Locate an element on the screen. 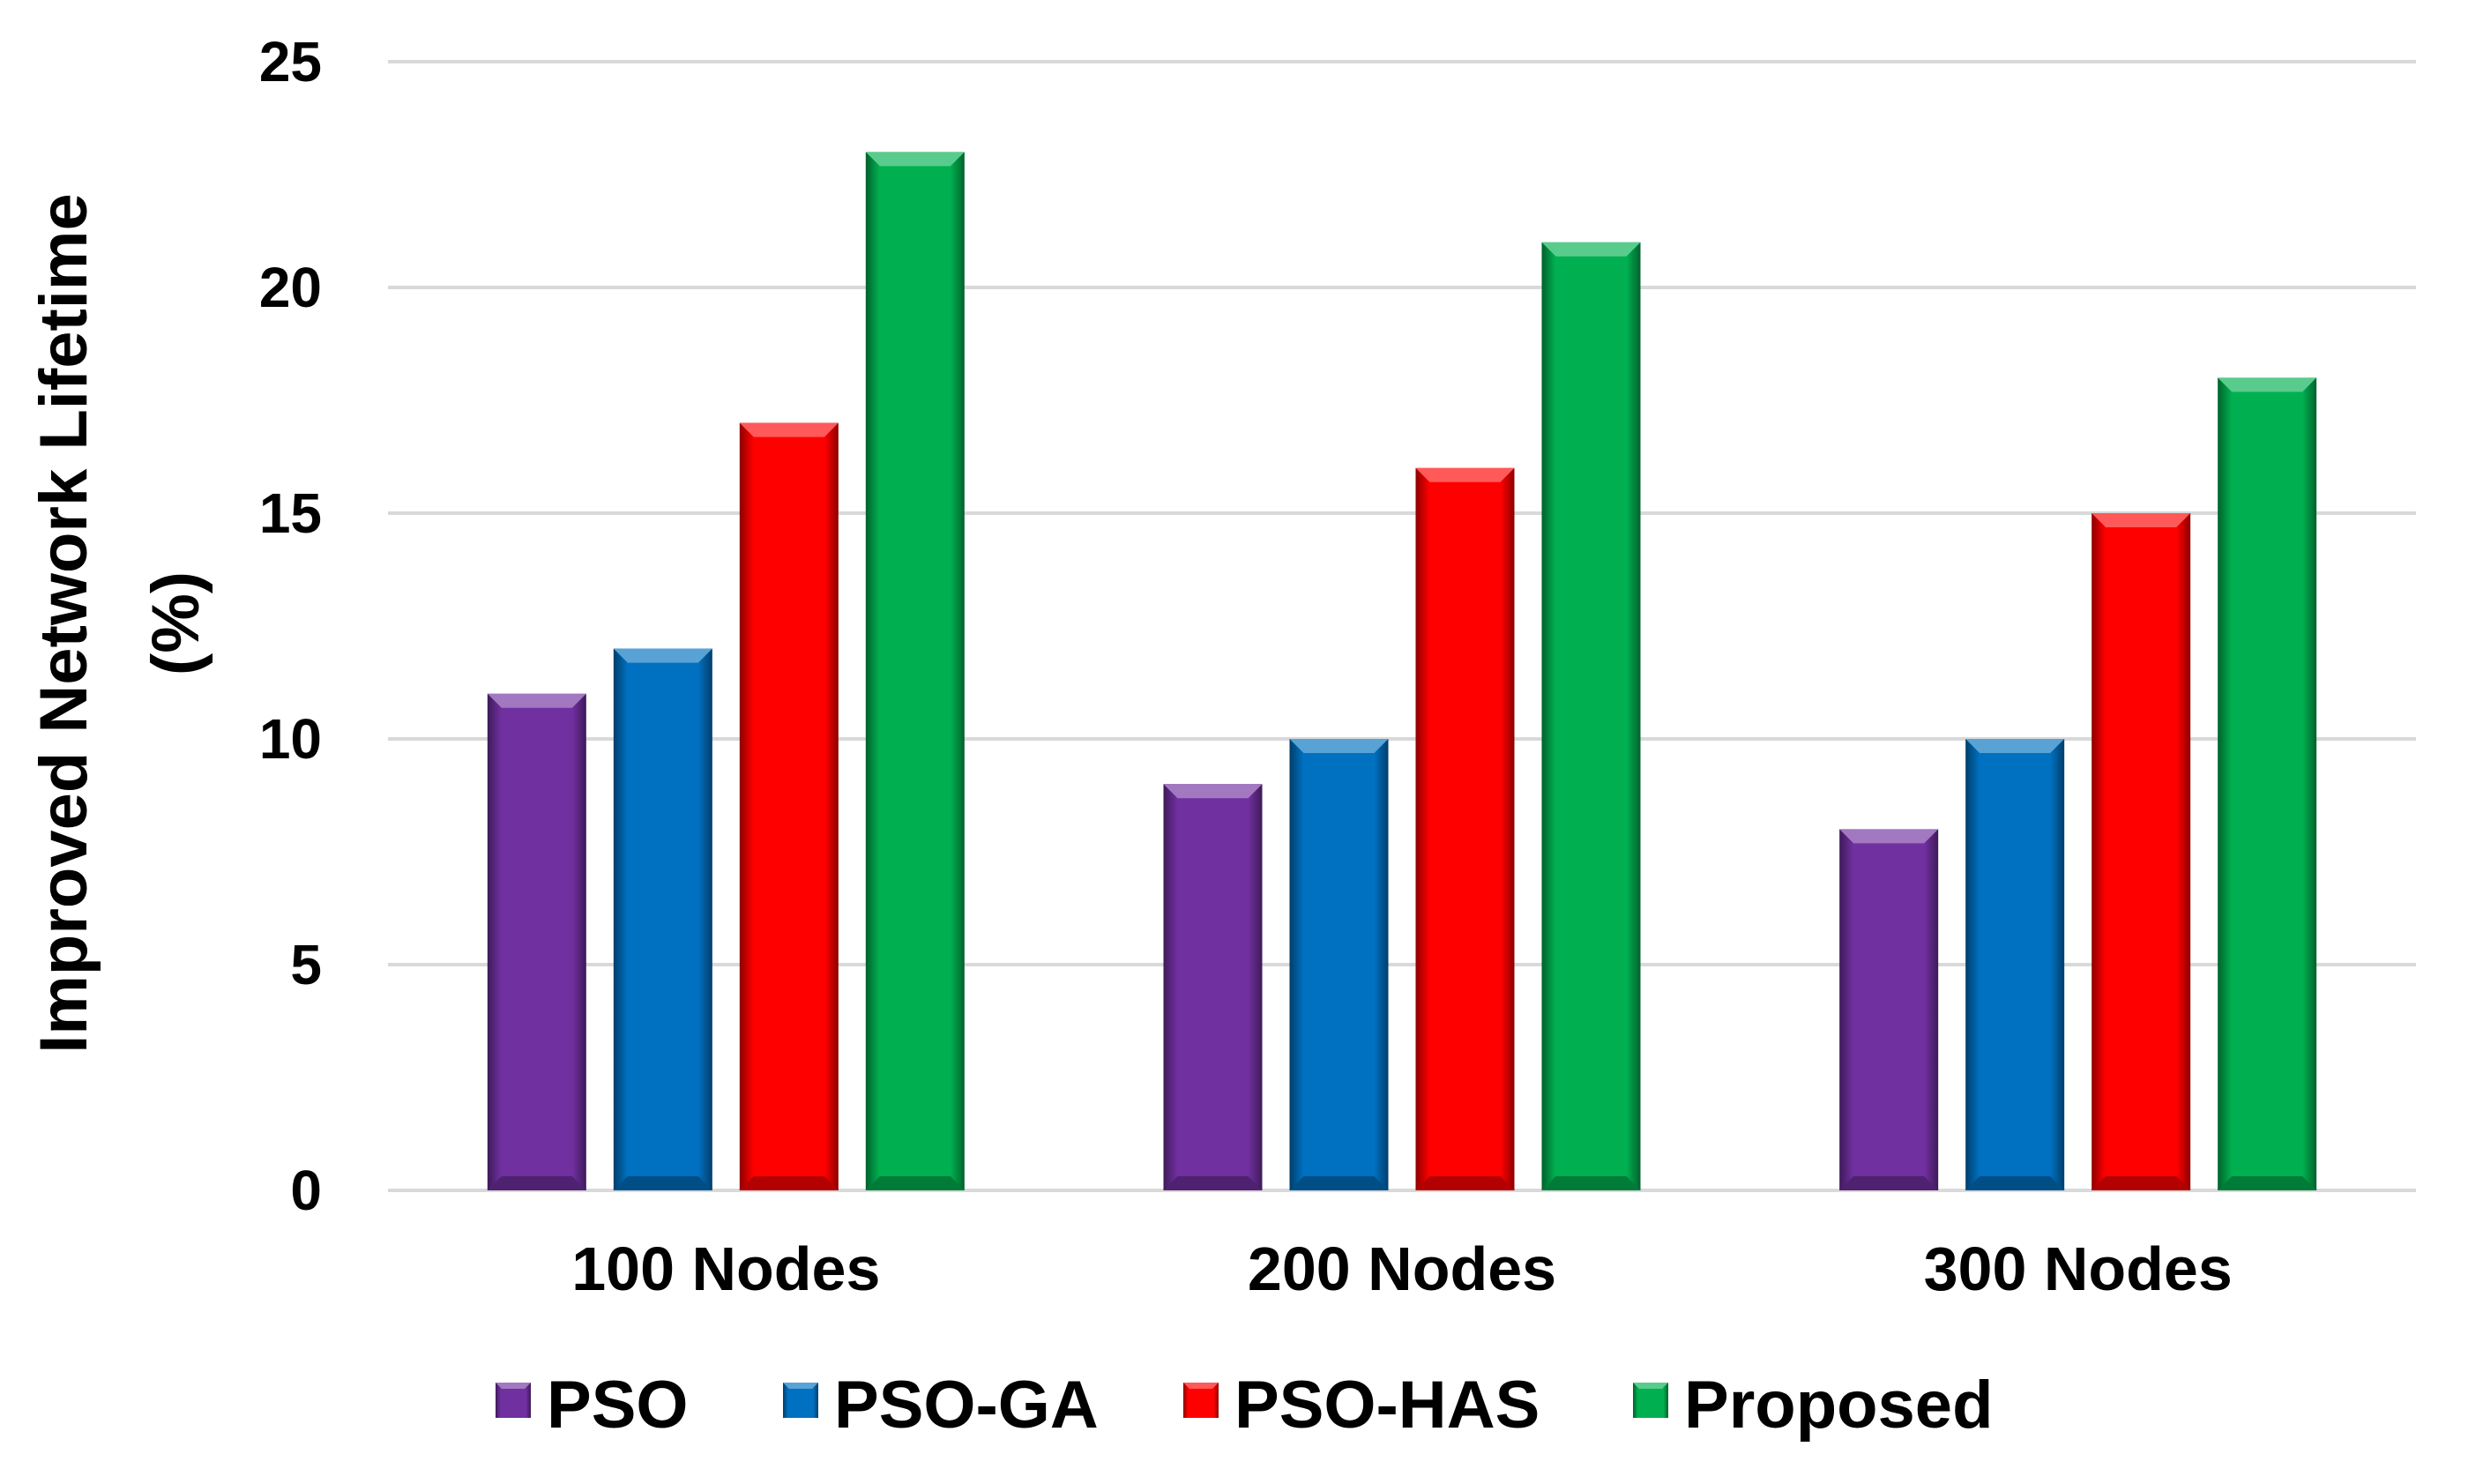 Image resolution: width=2483 pixels, height=1484 pixels. y-axis-label: Improved Network Lifetime (%) is located at coordinates (119, 623).